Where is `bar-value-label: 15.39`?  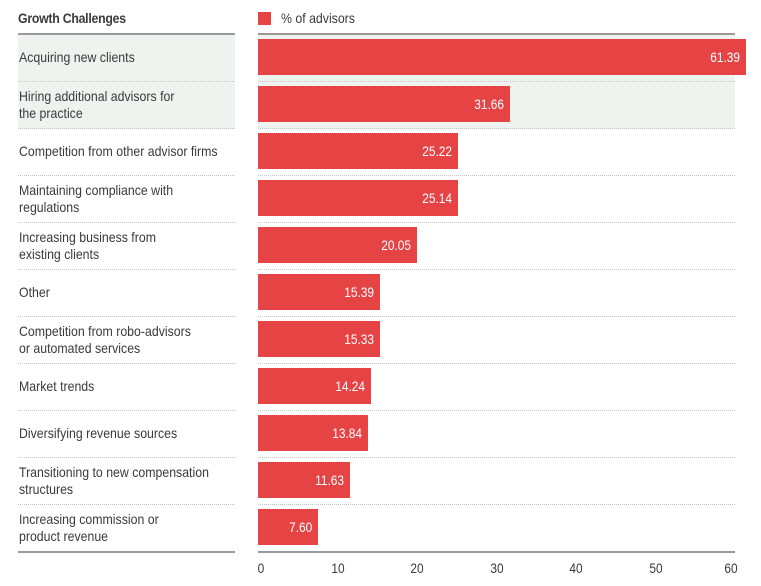
bar-value-label: 15.39 is located at coordinates (359, 292).